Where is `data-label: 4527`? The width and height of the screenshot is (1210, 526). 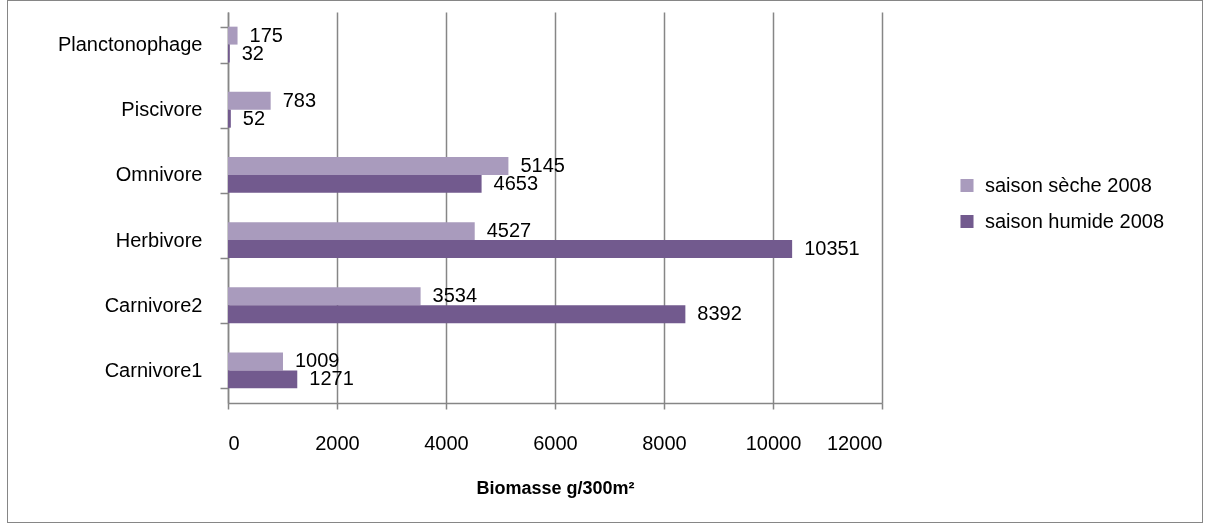
data-label: 4527 is located at coordinates (509, 230).